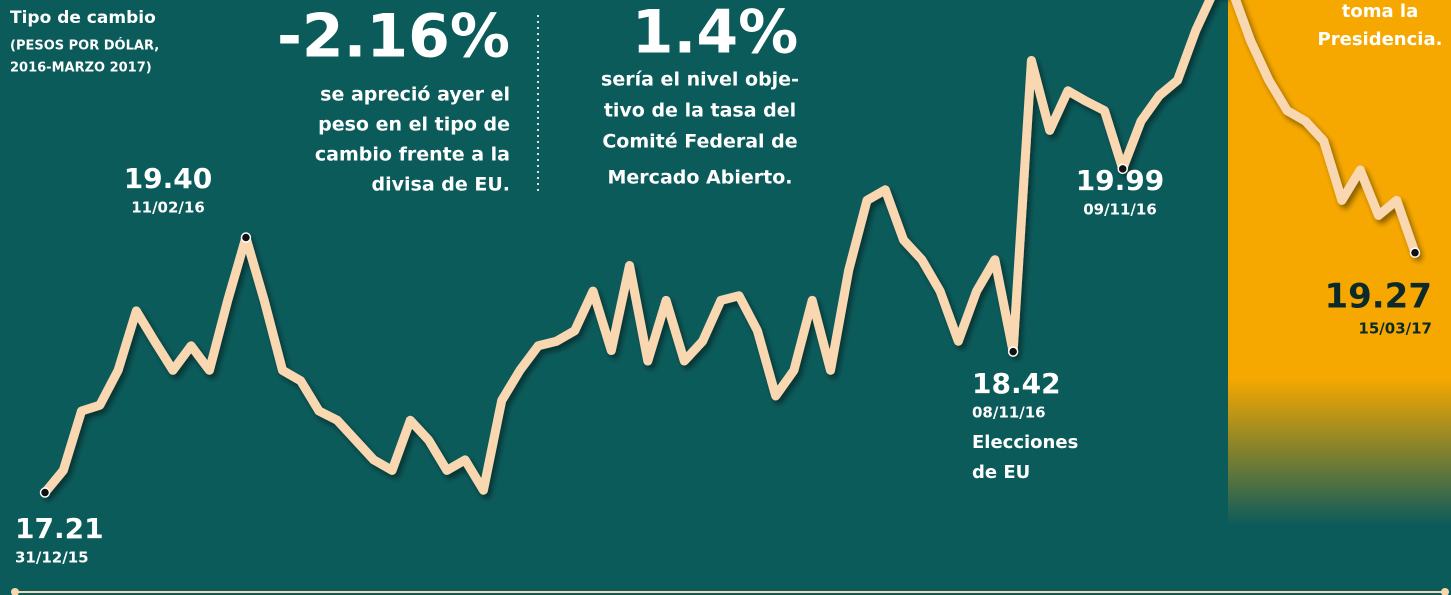 The width and height of the screenshot is (1451, 595). I want to click on note: toma la, so click(1380, 11).